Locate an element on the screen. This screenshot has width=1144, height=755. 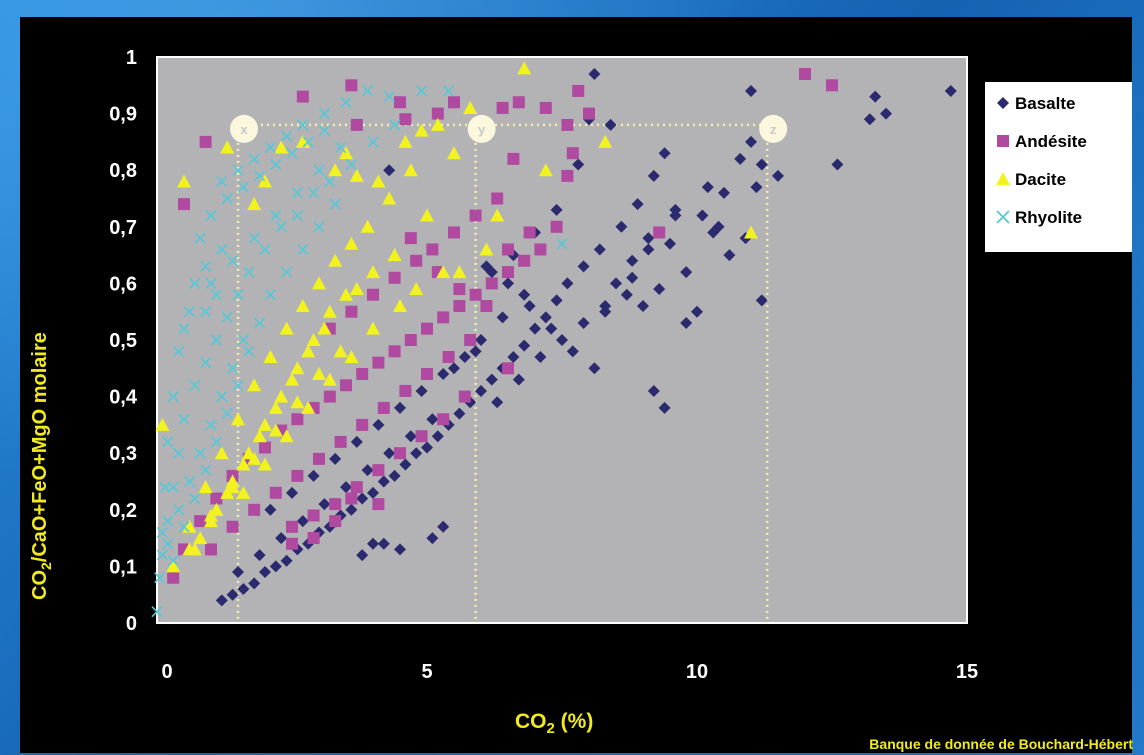
y-tick-label: 0,6 is located at coordinates (123, 284).